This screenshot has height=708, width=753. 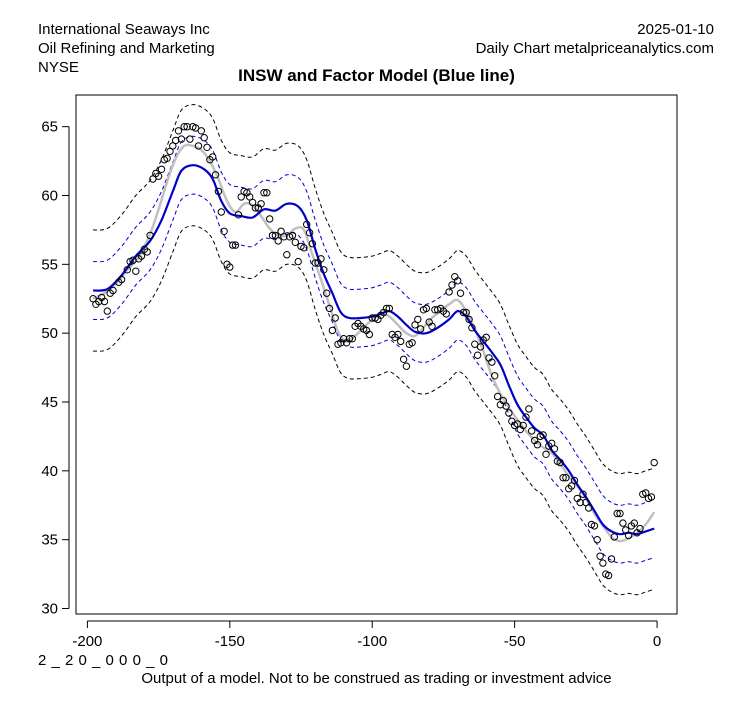 I want to click on y-tick-label: 45, so click(x=49, y=402).